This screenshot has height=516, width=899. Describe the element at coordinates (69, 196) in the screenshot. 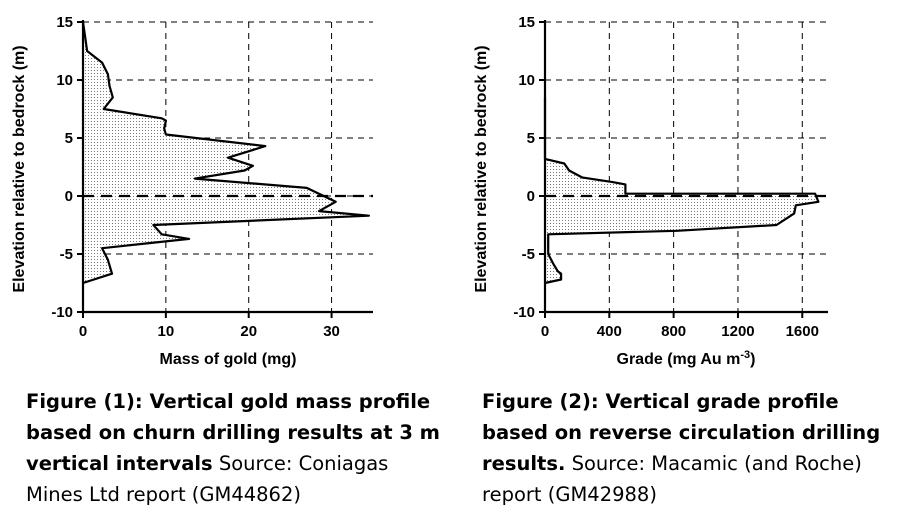

I see `chart-1-y-tick-label: 0` at that location.